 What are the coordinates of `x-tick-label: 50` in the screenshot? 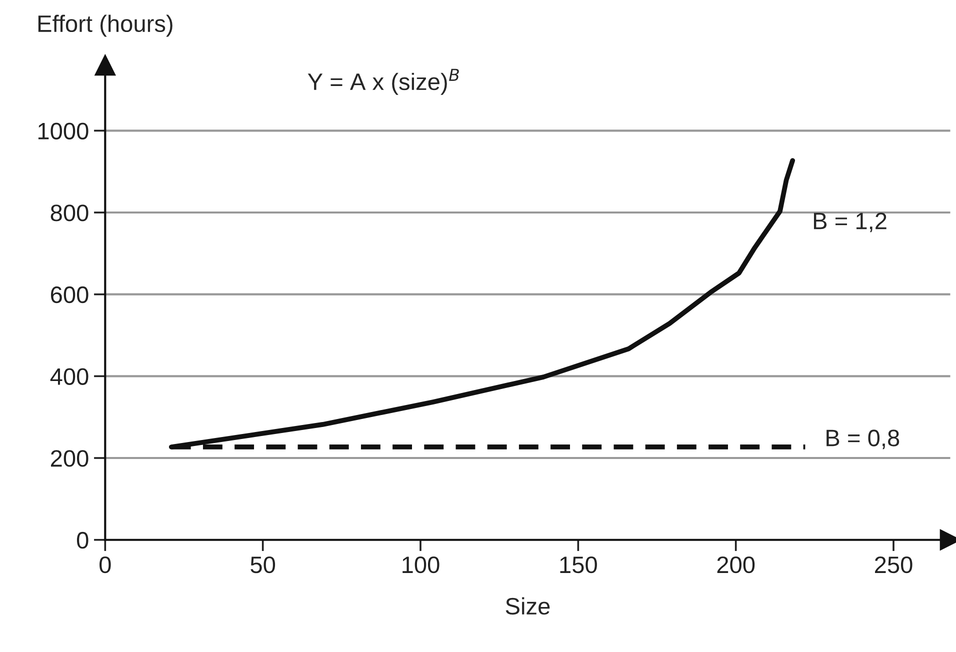 It's located at (263, 565).